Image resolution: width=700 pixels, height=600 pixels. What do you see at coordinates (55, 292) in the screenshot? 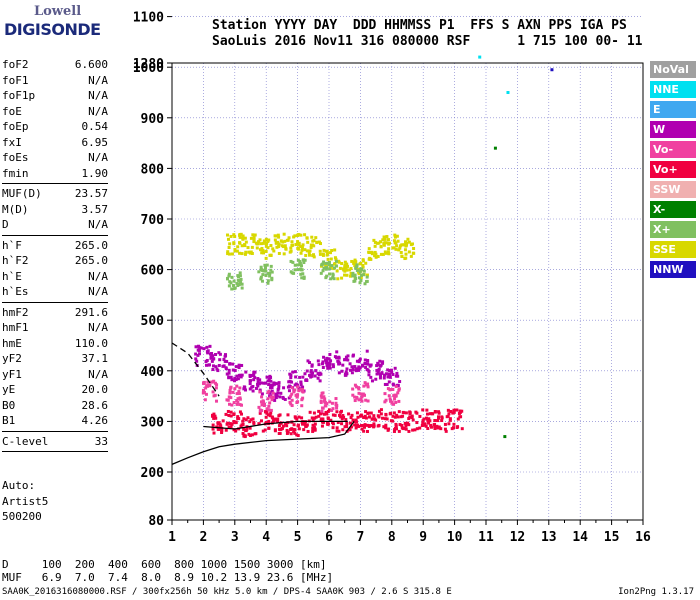
I see `param-row: h`Es N/A` at bounding box center [55, 292].